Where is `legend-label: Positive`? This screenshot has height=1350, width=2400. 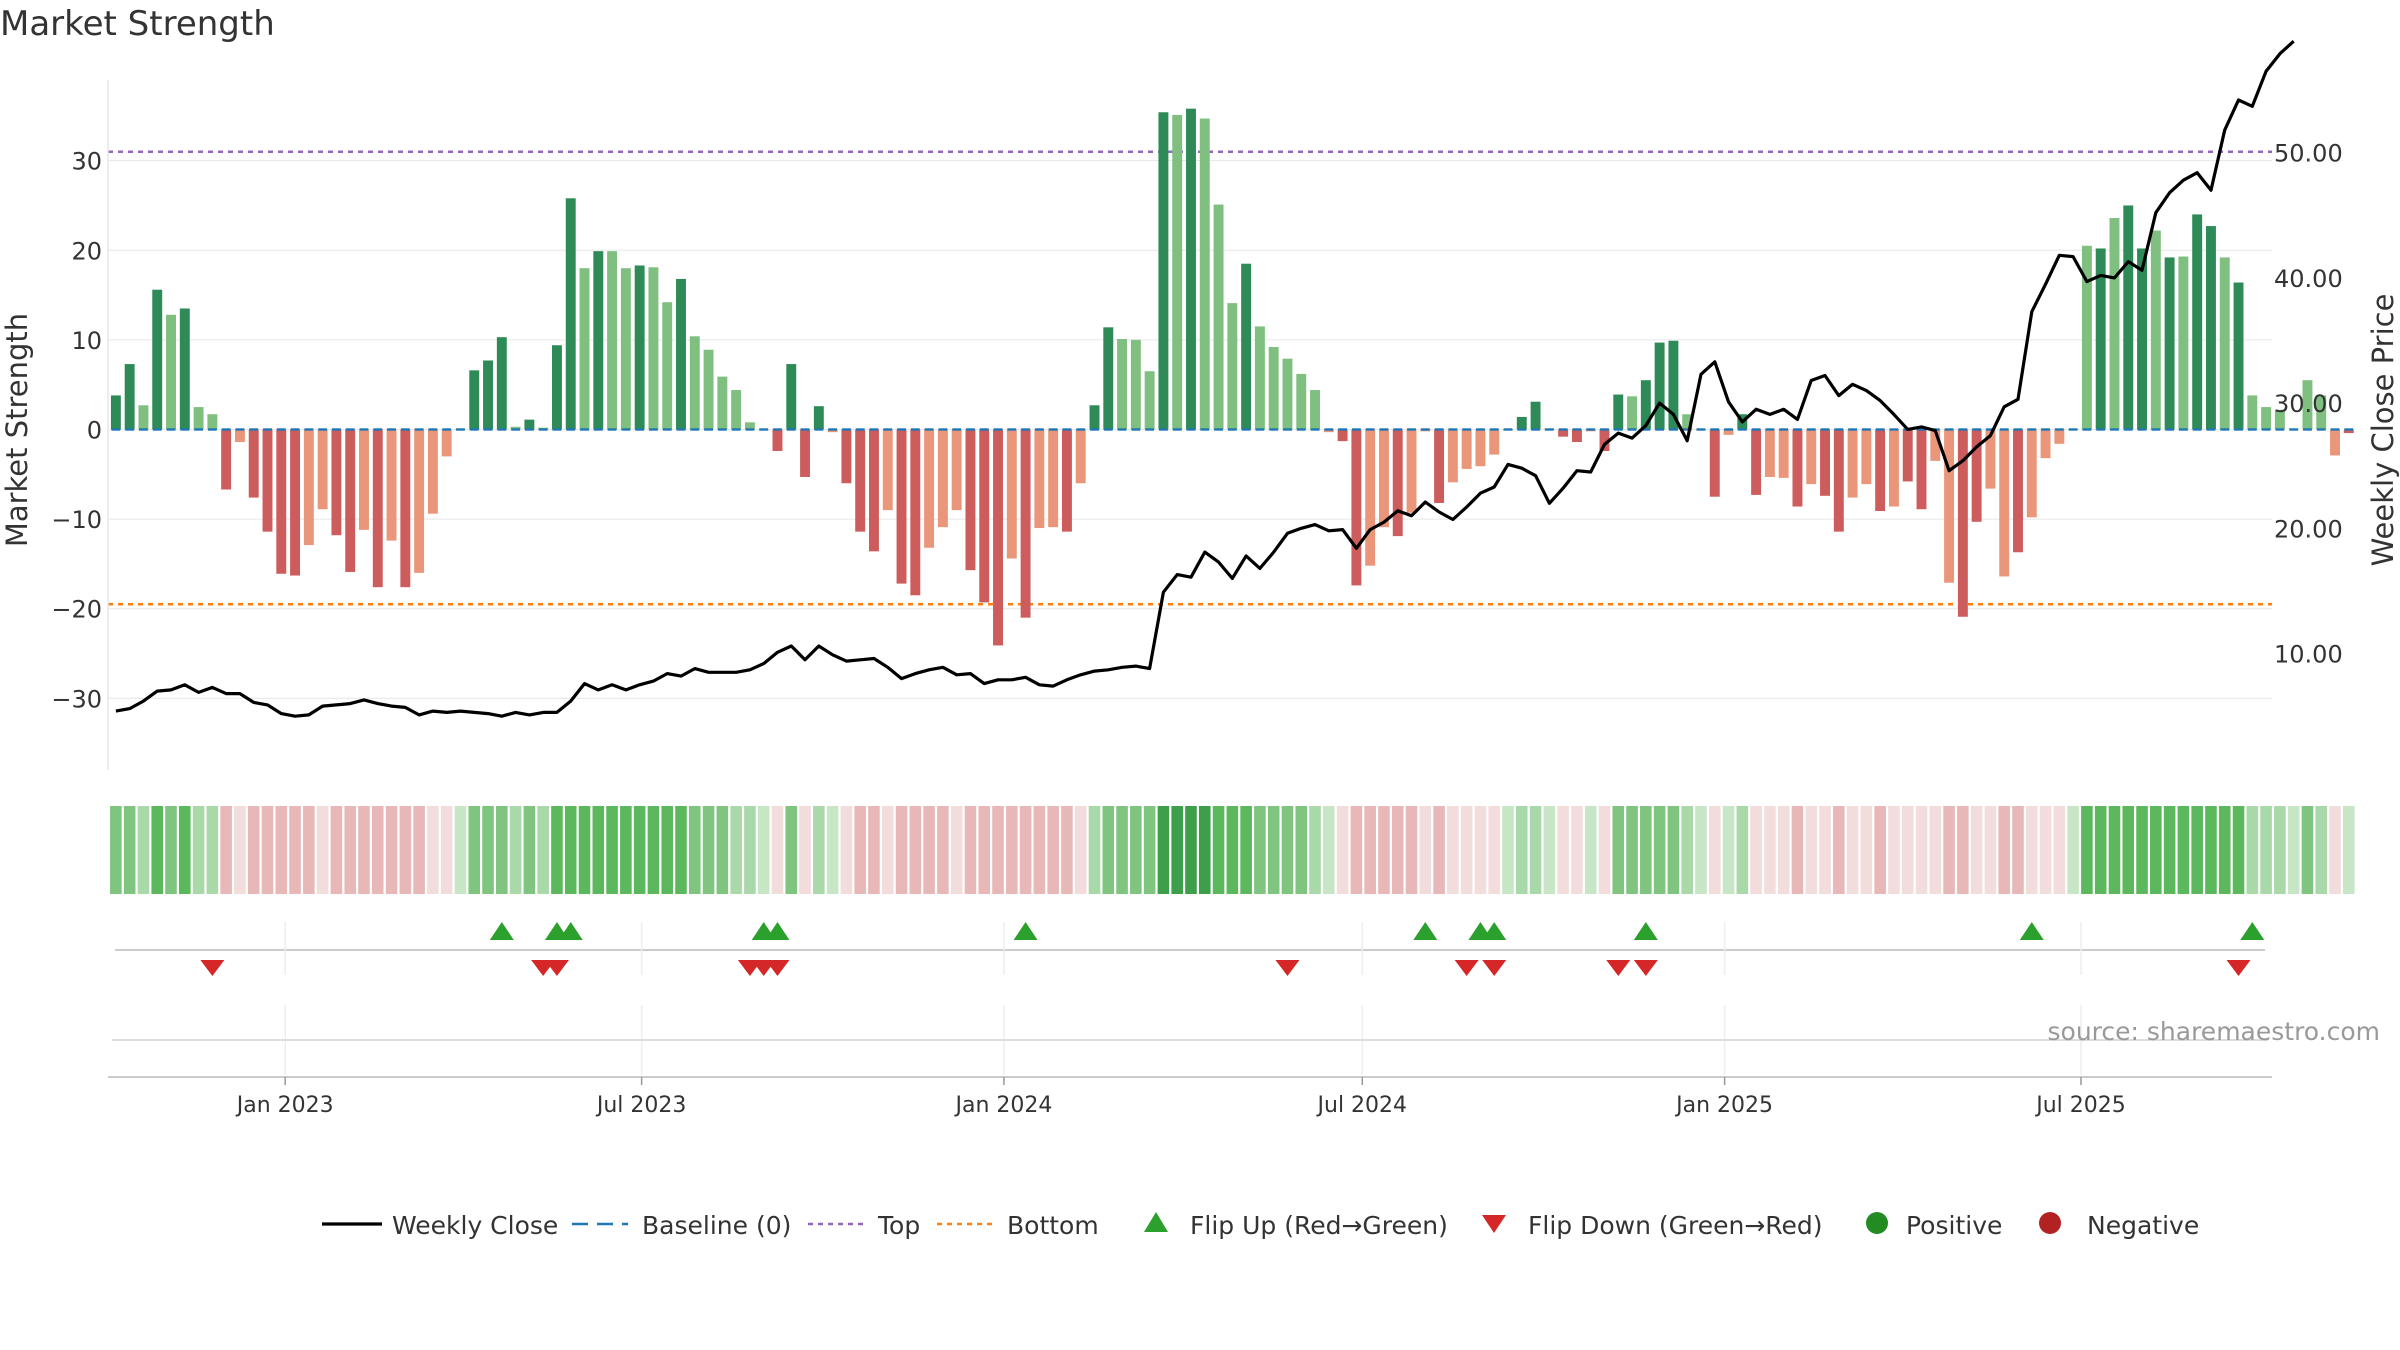 legend-label: Positive is located at coordinates (1954, 1225).